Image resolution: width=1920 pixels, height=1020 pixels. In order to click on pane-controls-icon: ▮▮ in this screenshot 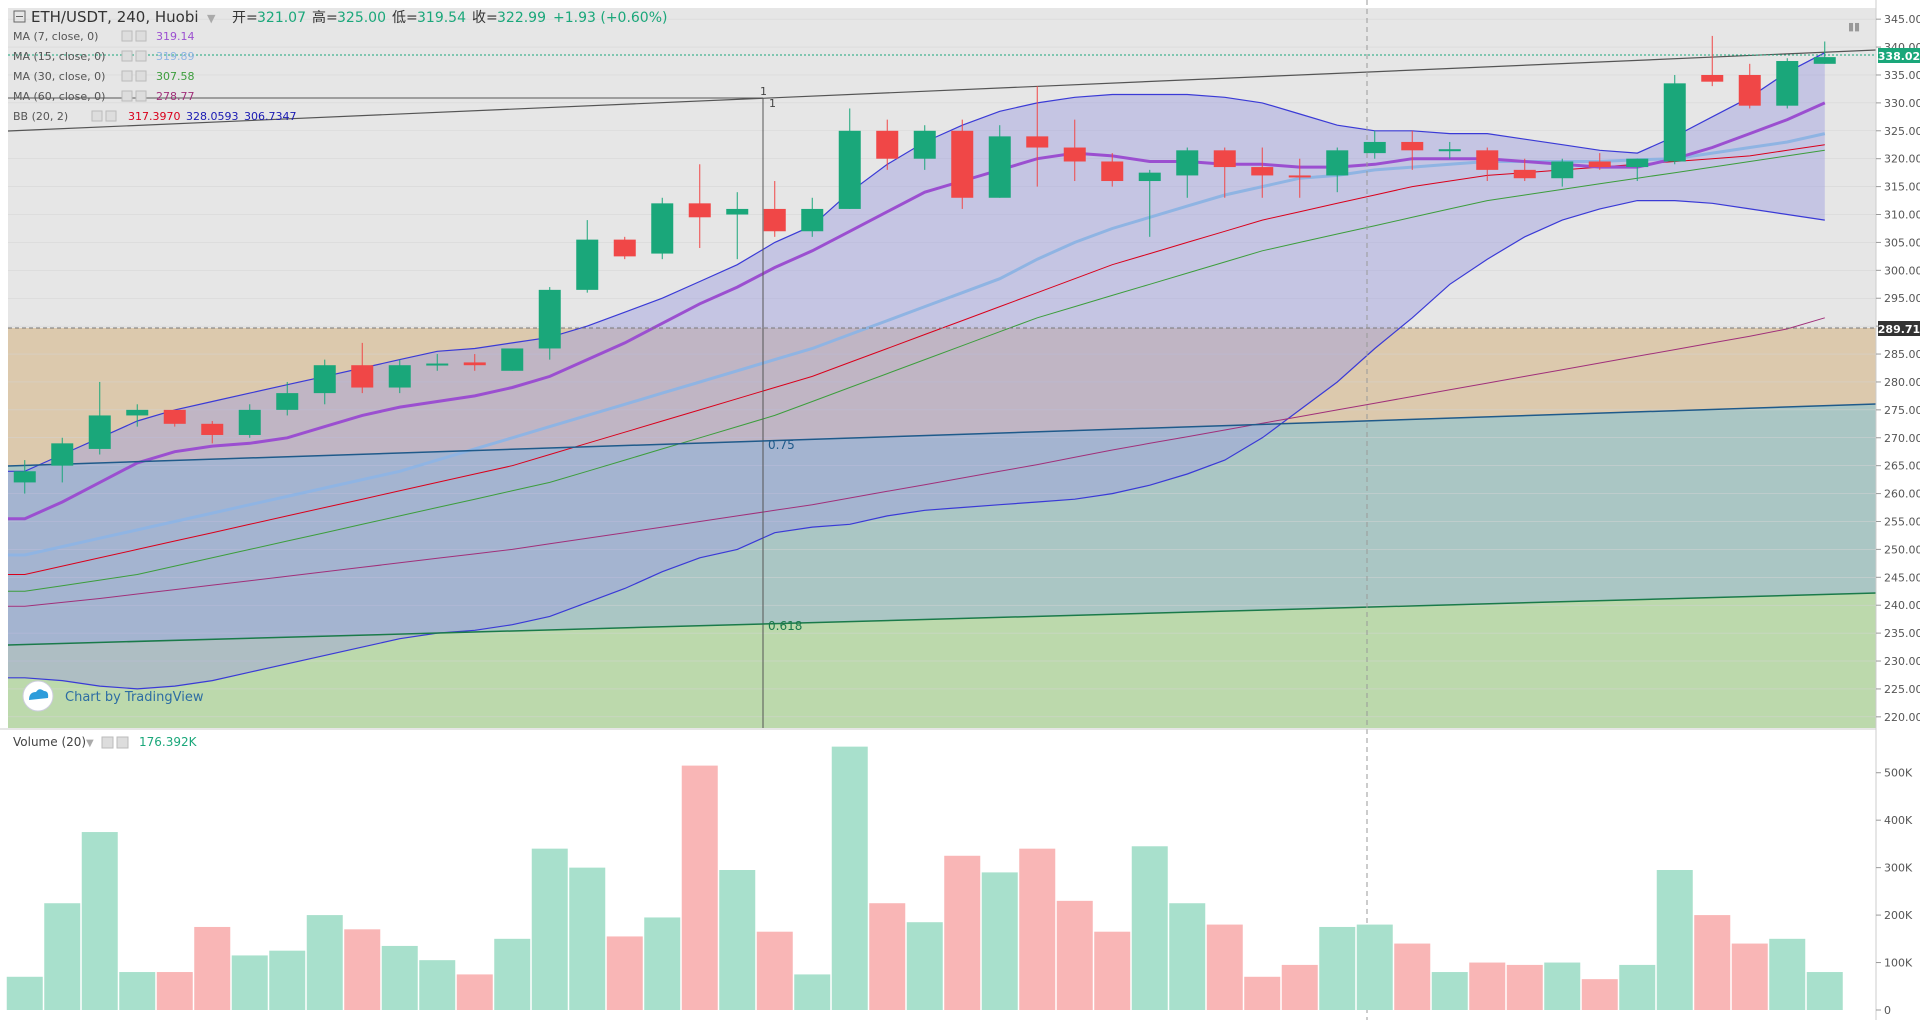, I will do `click(1854, 26)`.